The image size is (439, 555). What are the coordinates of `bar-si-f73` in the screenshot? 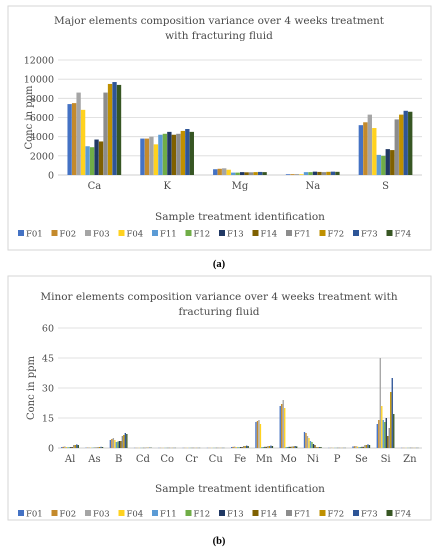 It's located at (392, 413).